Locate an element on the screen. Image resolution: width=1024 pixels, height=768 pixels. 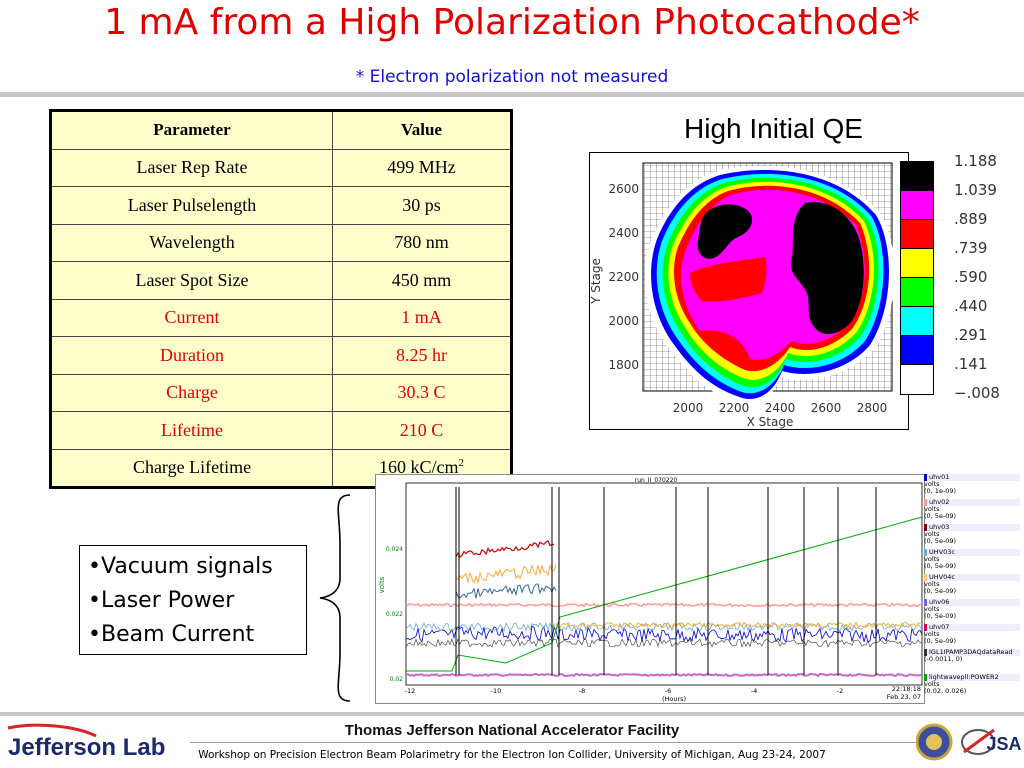
jsa-text: JSA is located at coordinates (1003, 744).